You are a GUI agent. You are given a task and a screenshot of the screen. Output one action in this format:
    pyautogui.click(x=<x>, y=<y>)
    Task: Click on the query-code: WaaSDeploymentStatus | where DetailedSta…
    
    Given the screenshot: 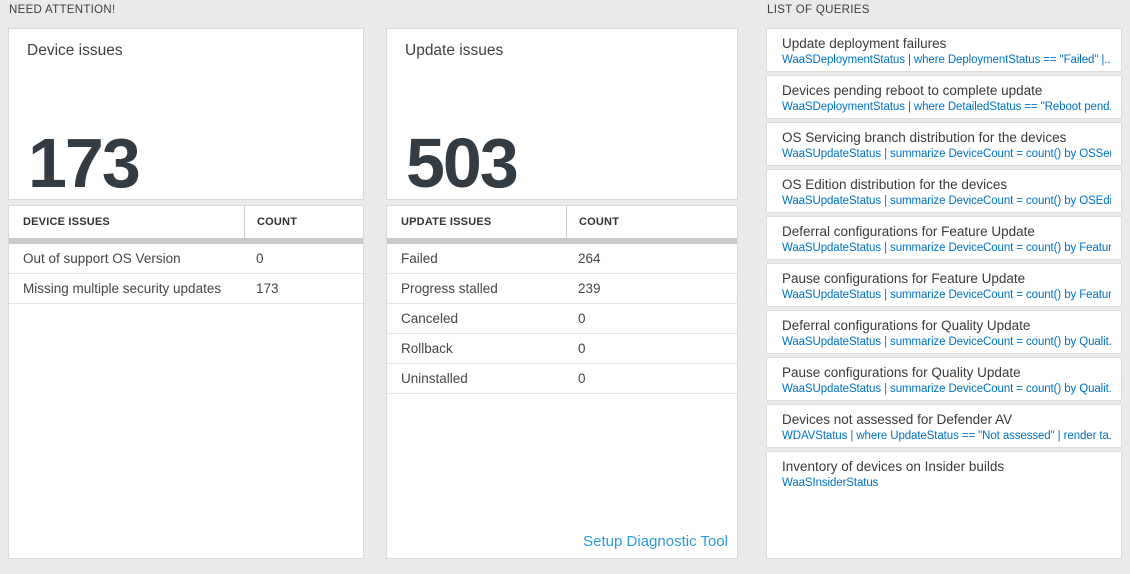 What is the action you would take?
    pyautogui.click(x=946, y=107)
    